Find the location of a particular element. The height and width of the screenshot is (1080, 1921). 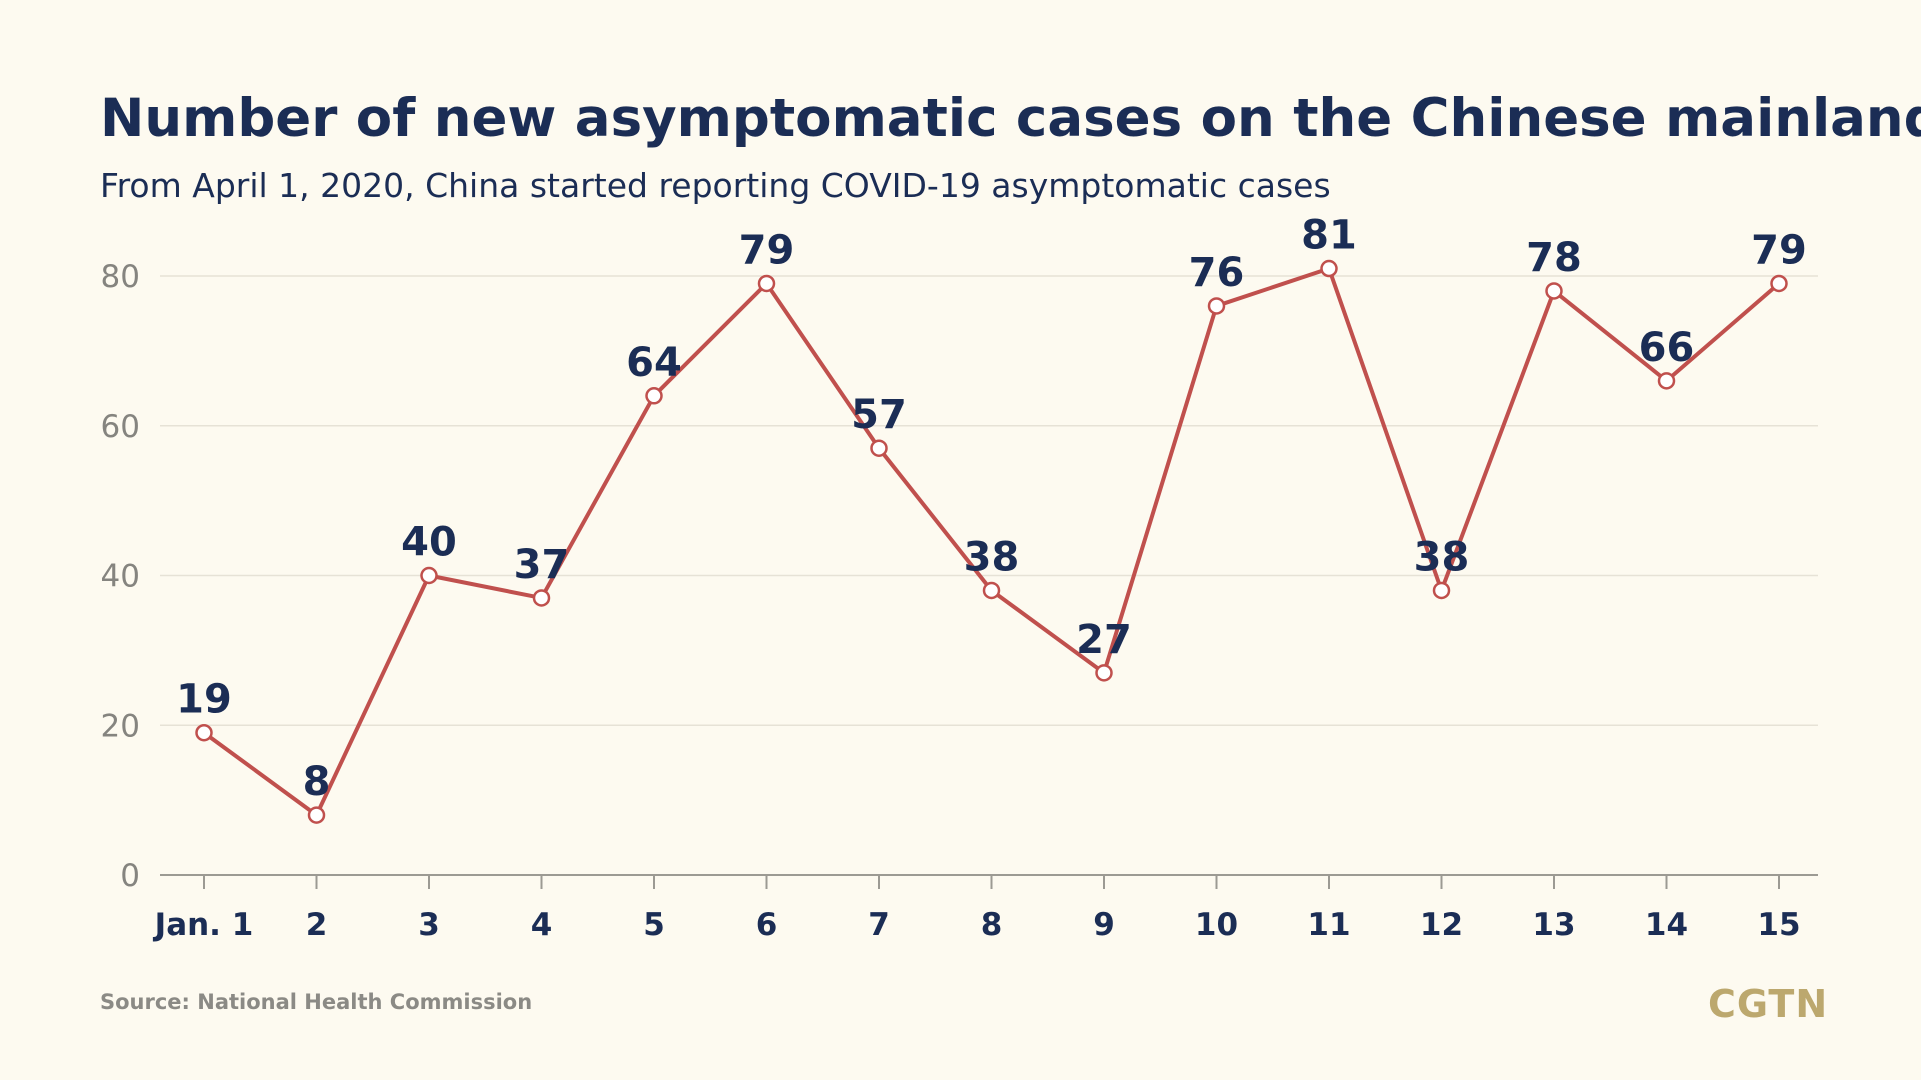

x-axis-ticks: Jan. 1 2 3 4 5 6 7 8 9 10 11 12 13 14 15 is located at coordinates (977, 909).